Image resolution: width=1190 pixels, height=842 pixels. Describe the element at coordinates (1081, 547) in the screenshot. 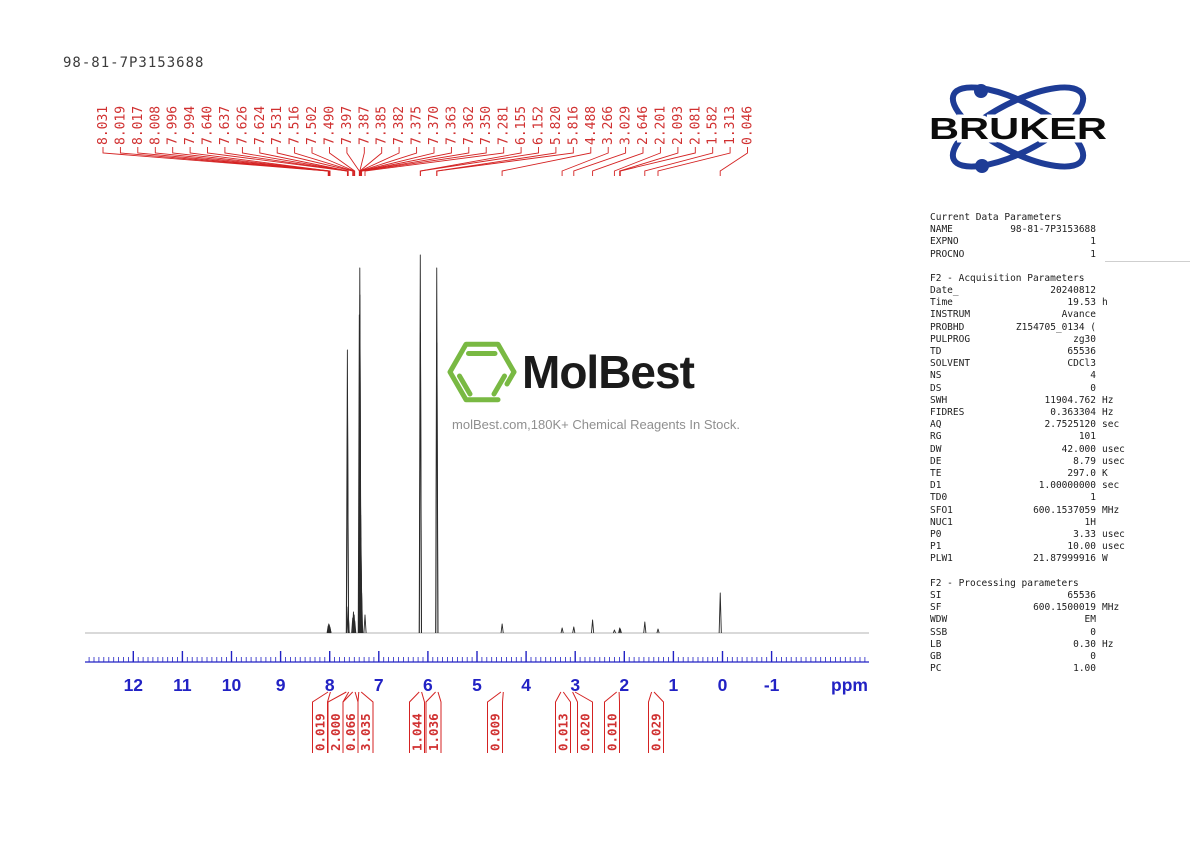

I see `param-value: 10.00` at that location.